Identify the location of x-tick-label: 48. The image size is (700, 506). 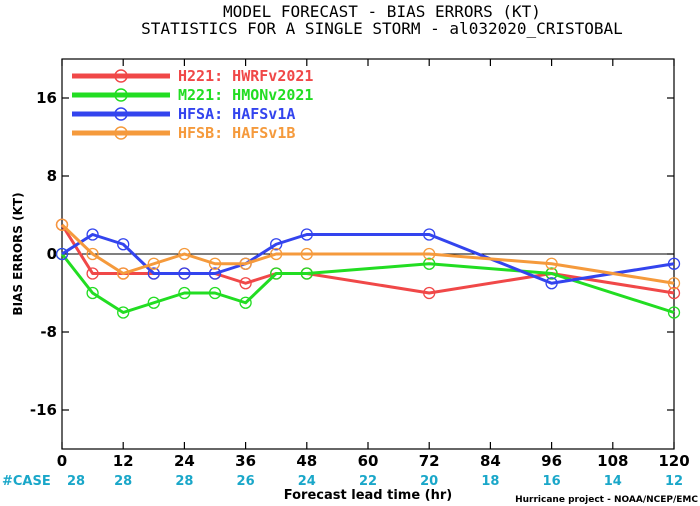
(306, 461).